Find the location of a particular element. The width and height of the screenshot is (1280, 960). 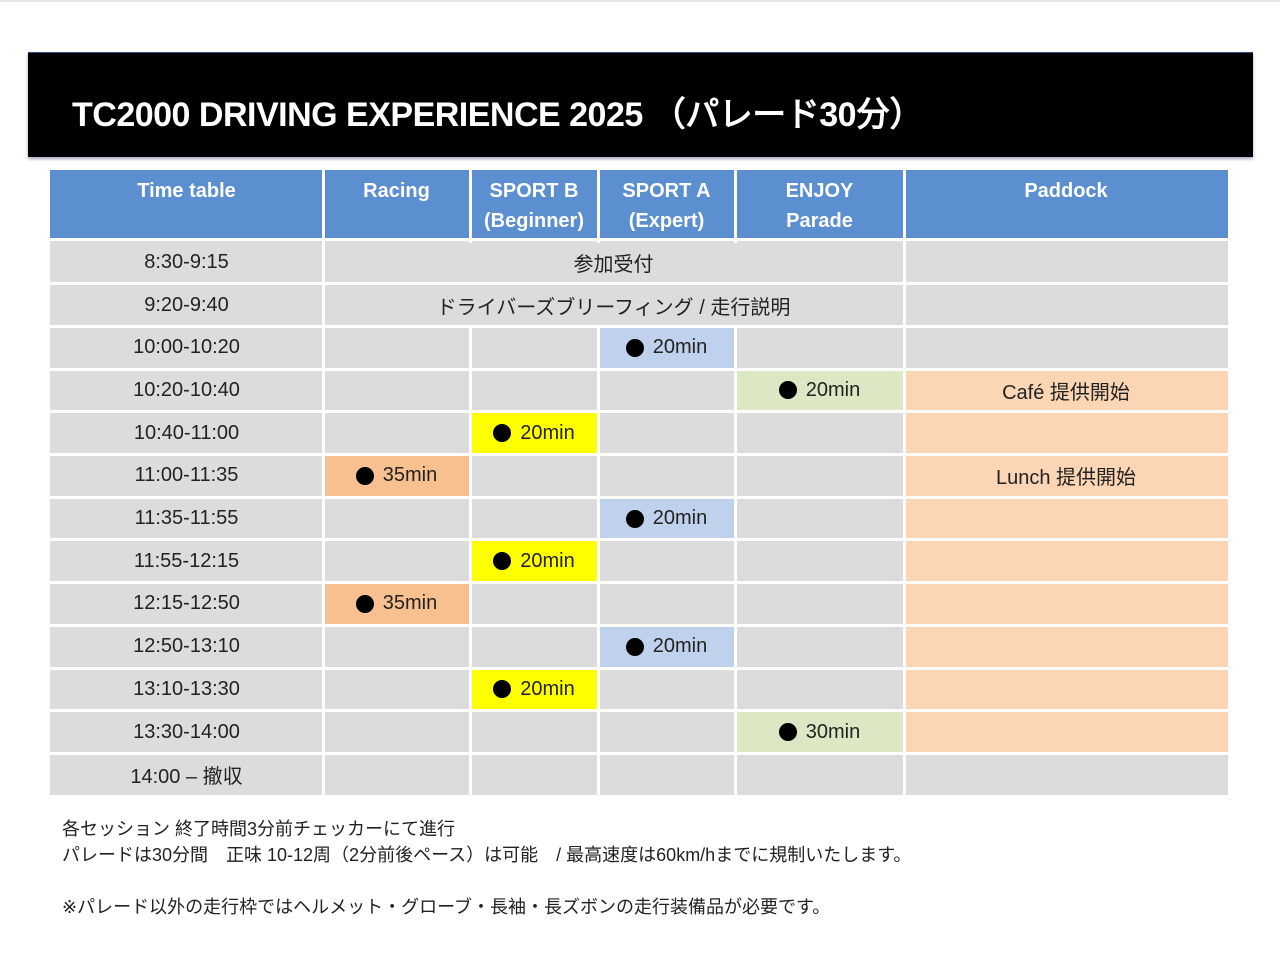

header-label: ENJOY is located at coordinates (819, 191).